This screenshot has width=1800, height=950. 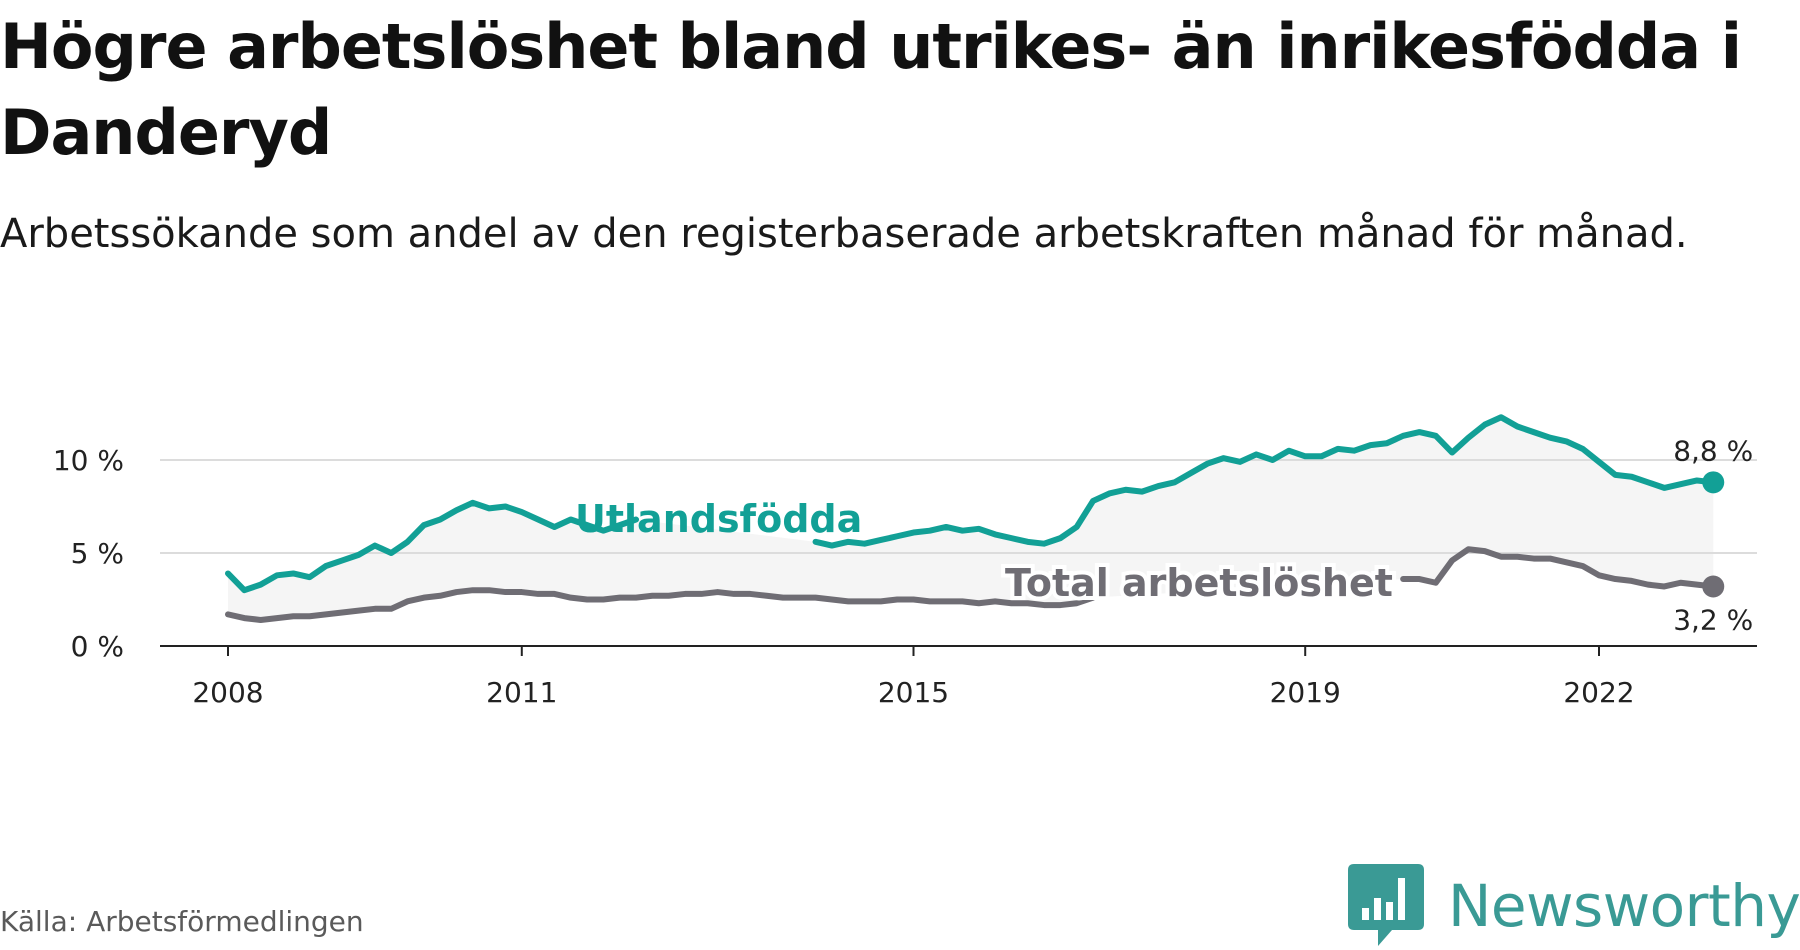 I want to click on y-tick-label: 5 %, so click(x=97, y=553).